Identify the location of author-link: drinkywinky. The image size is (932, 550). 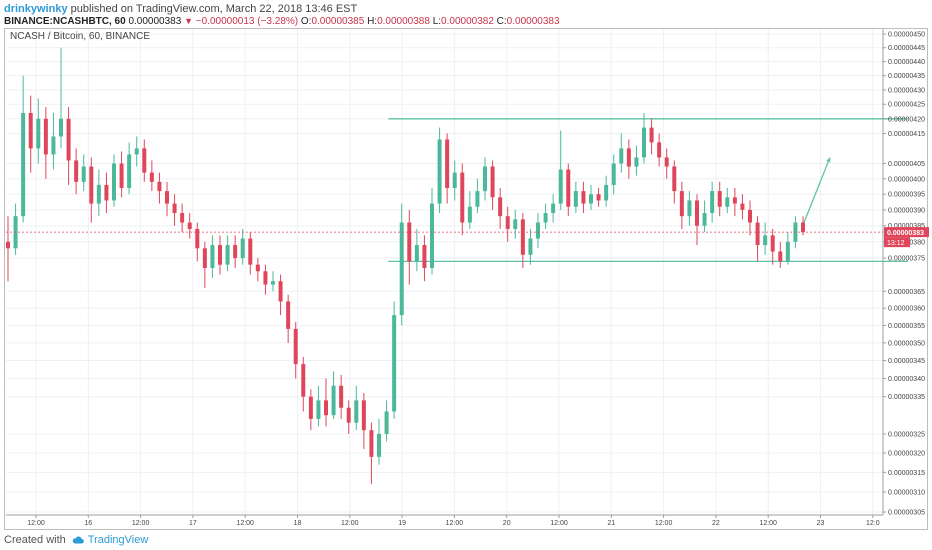
(36, 9).